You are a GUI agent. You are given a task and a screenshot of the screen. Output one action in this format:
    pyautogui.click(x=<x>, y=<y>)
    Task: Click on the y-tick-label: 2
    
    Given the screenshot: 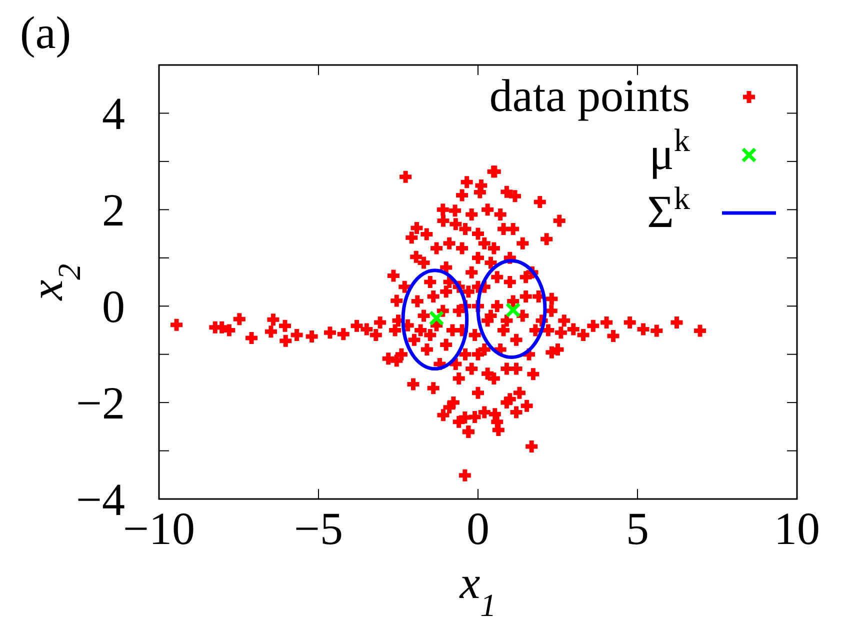 What is the action you would take?
    pyautogui.click(x=113, y=210)
    